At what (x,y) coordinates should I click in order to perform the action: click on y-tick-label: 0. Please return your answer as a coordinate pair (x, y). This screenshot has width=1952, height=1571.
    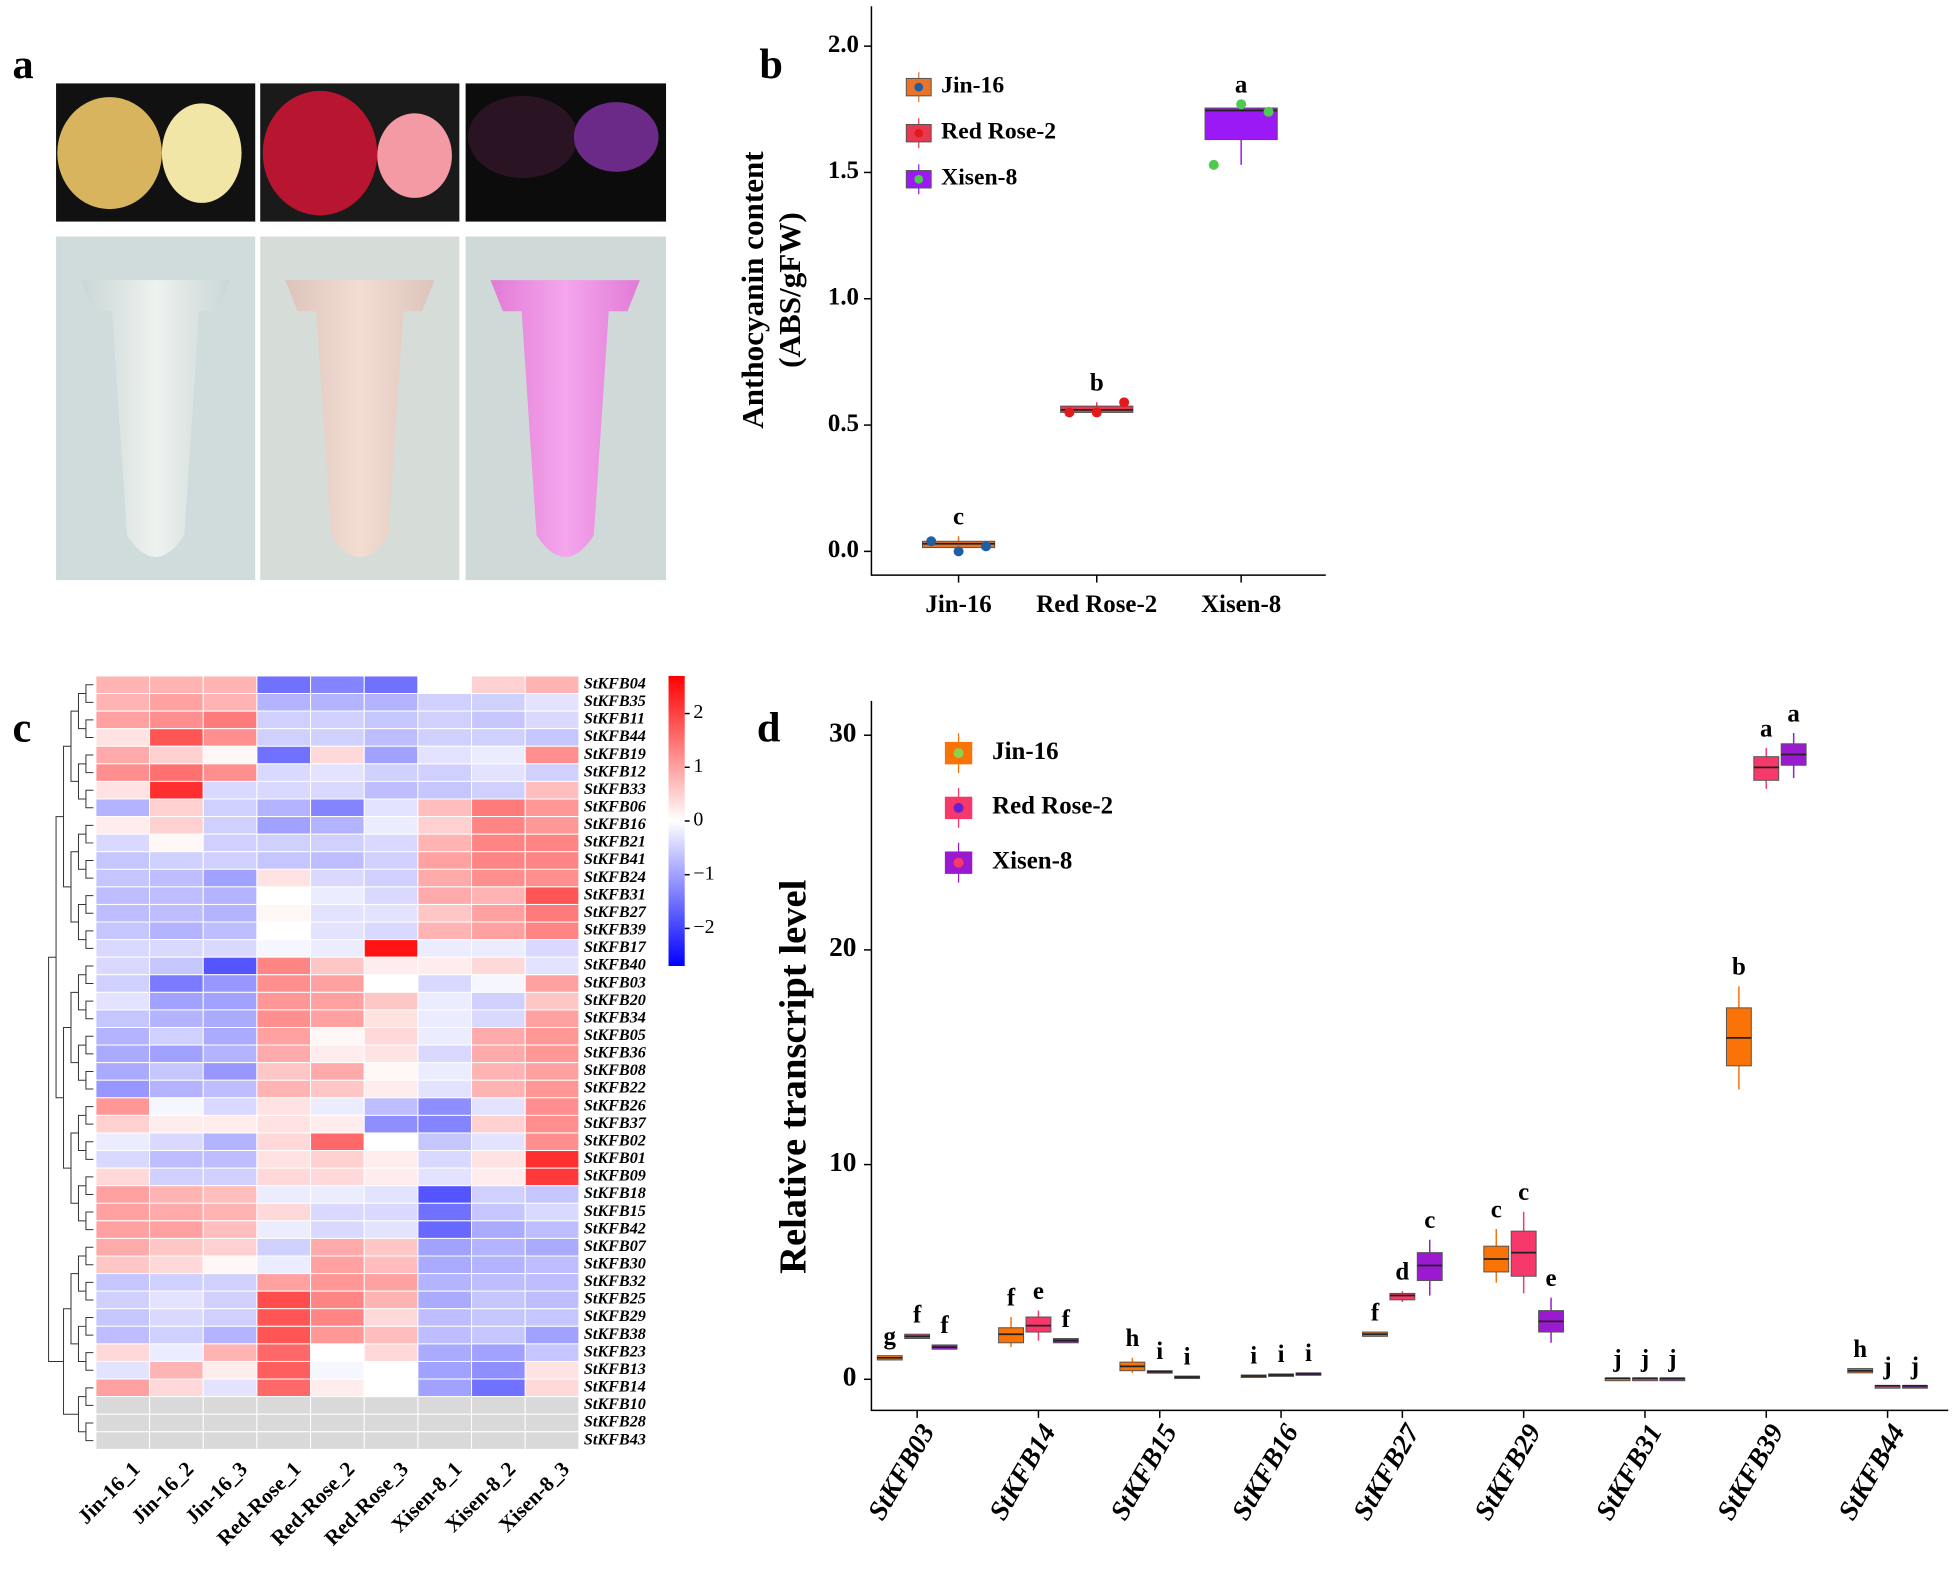
    Looking at the image, I should click on (850, 1377).